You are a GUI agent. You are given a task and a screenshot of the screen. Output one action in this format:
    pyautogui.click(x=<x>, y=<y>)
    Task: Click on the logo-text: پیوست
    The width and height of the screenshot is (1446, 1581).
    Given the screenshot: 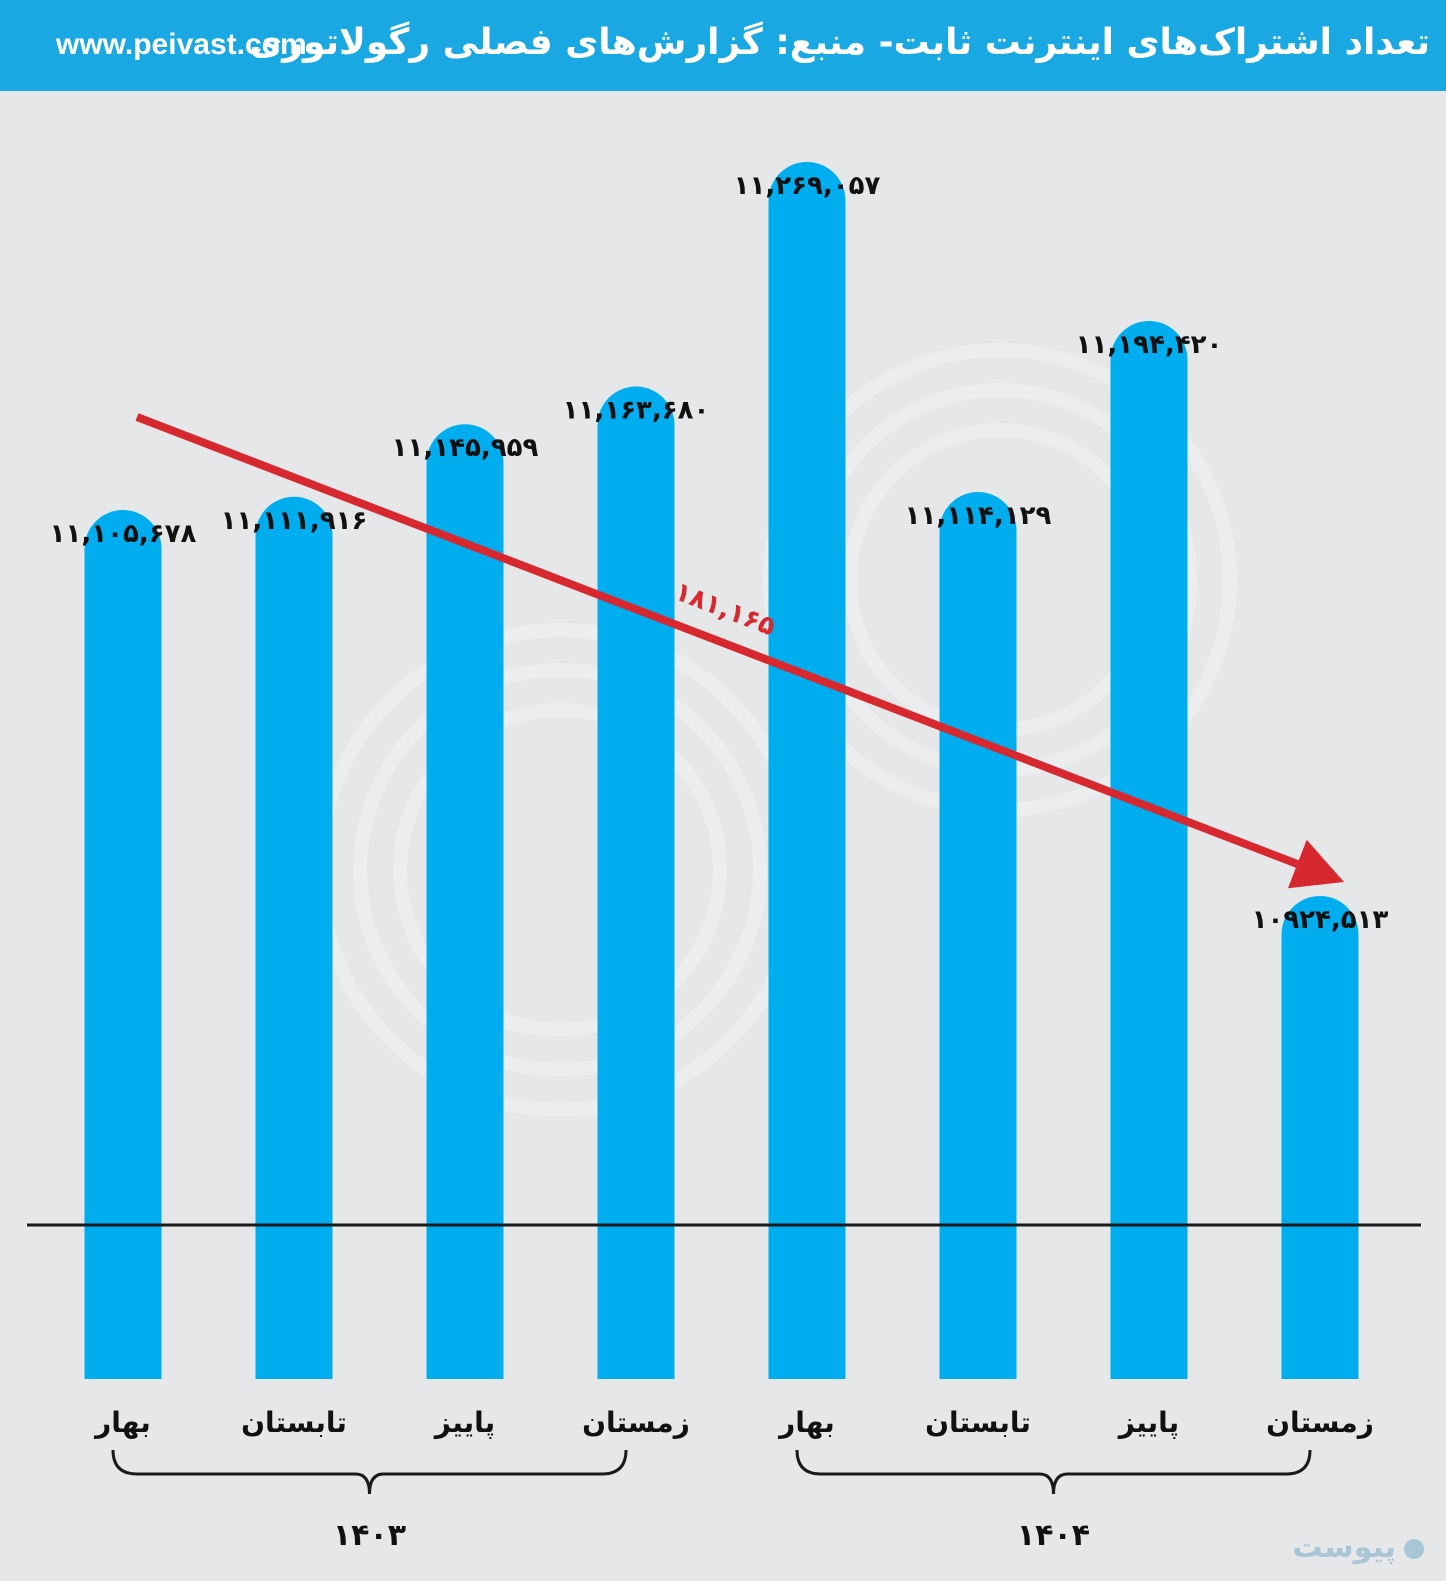 What is the action you would take?
    pyautogui.click(x=1344, y=1547)
    